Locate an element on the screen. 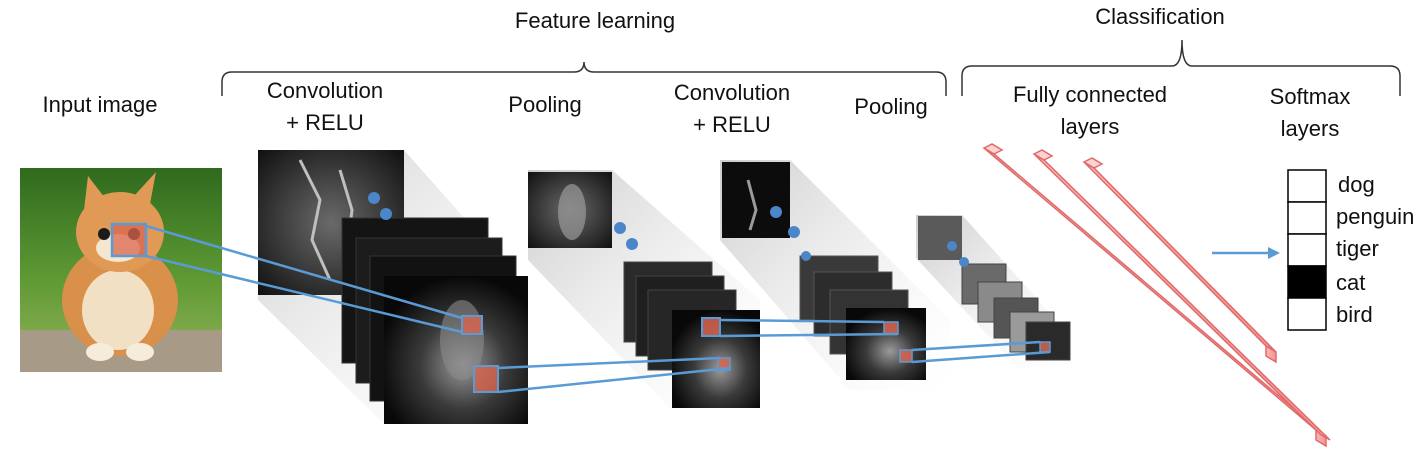 The height and width of the screenshot is (462, 1428). input-receptive-field is located at coordinates (129, 240).